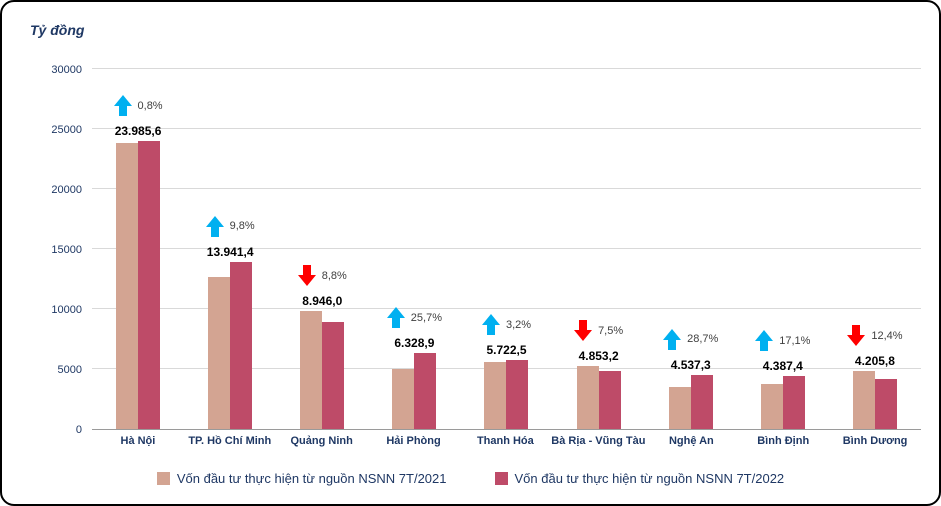 The width and height of the screenshot is (941, 506). I want to click on value-label: 4.853,2, so click(598, 356).